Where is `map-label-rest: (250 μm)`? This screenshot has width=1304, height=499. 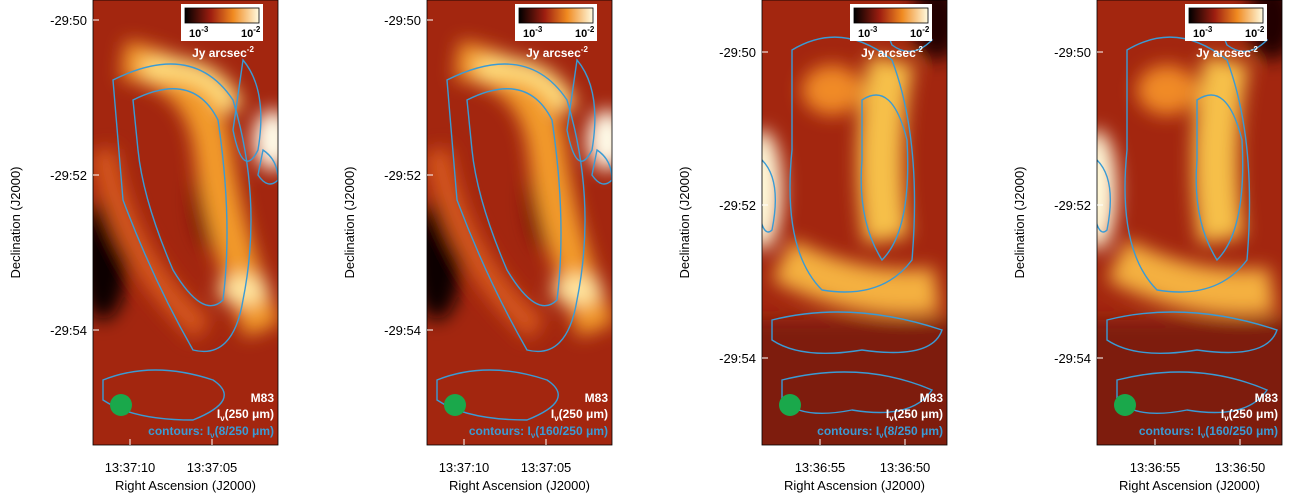 map-label-rest: (250 μm) is located at coordinates (1253, 414).